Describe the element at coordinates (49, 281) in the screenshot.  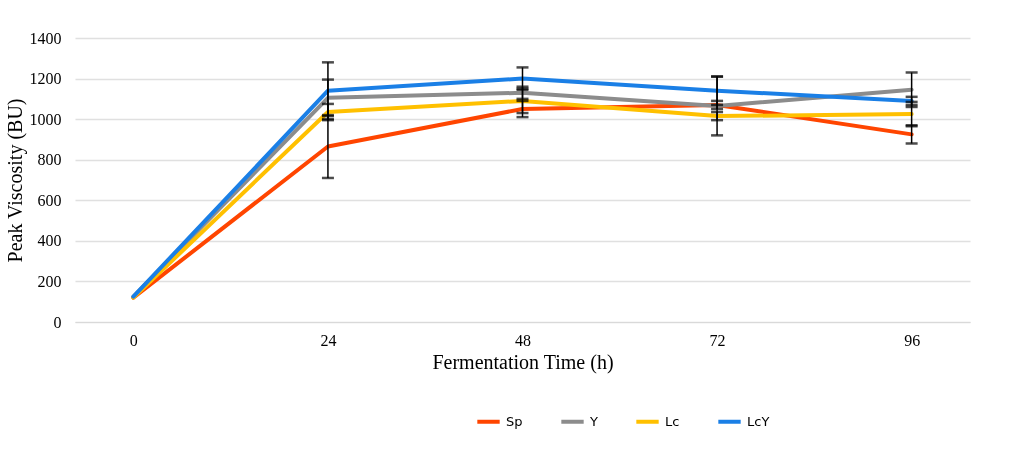
I see `y-tick-label: 200` at that location.